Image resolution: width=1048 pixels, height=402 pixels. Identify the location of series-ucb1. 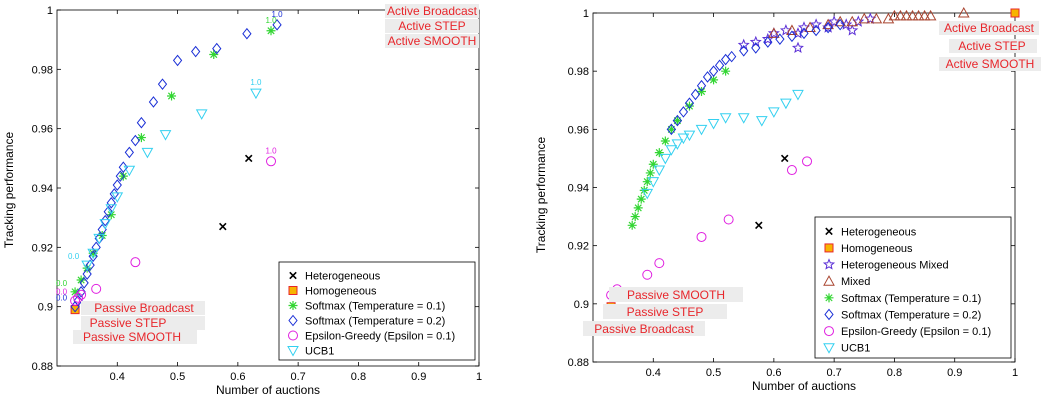
(171, 180).